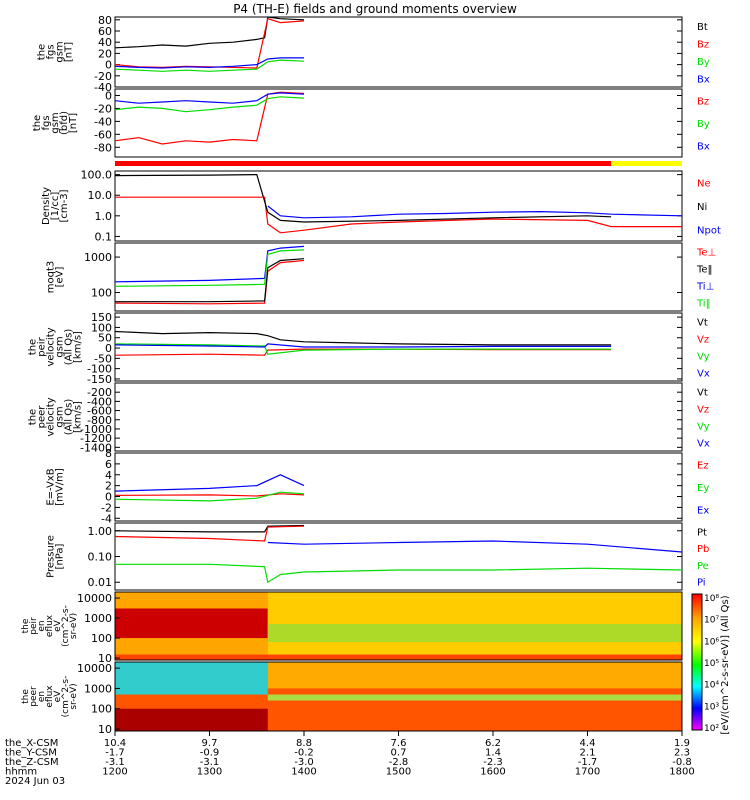 The width and height of the screenshot is (750, 800). Describe the element at coordinates (304, 743) in the screenshot. I see `x-row-value: 8.8` at that location.